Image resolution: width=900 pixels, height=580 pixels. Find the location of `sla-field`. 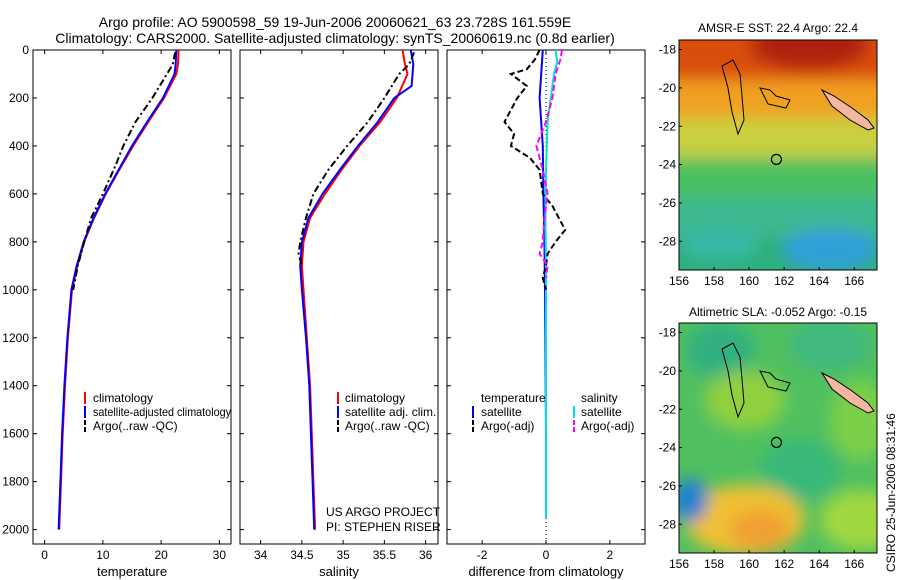

sla-field is located at coordinates (778, 438).